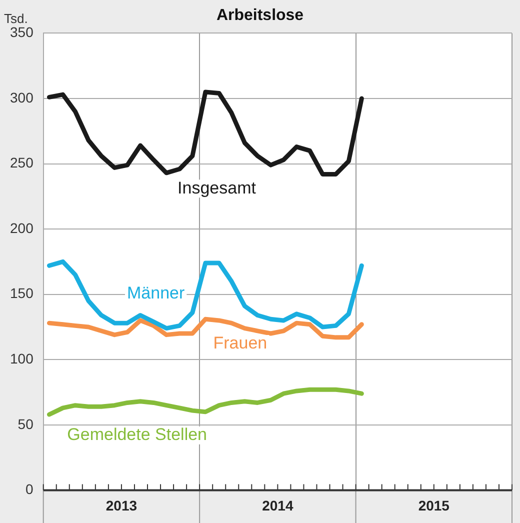 This screenshot has height=523, width=520. I want to click on y-tick-label: 0, so click(30, 489).